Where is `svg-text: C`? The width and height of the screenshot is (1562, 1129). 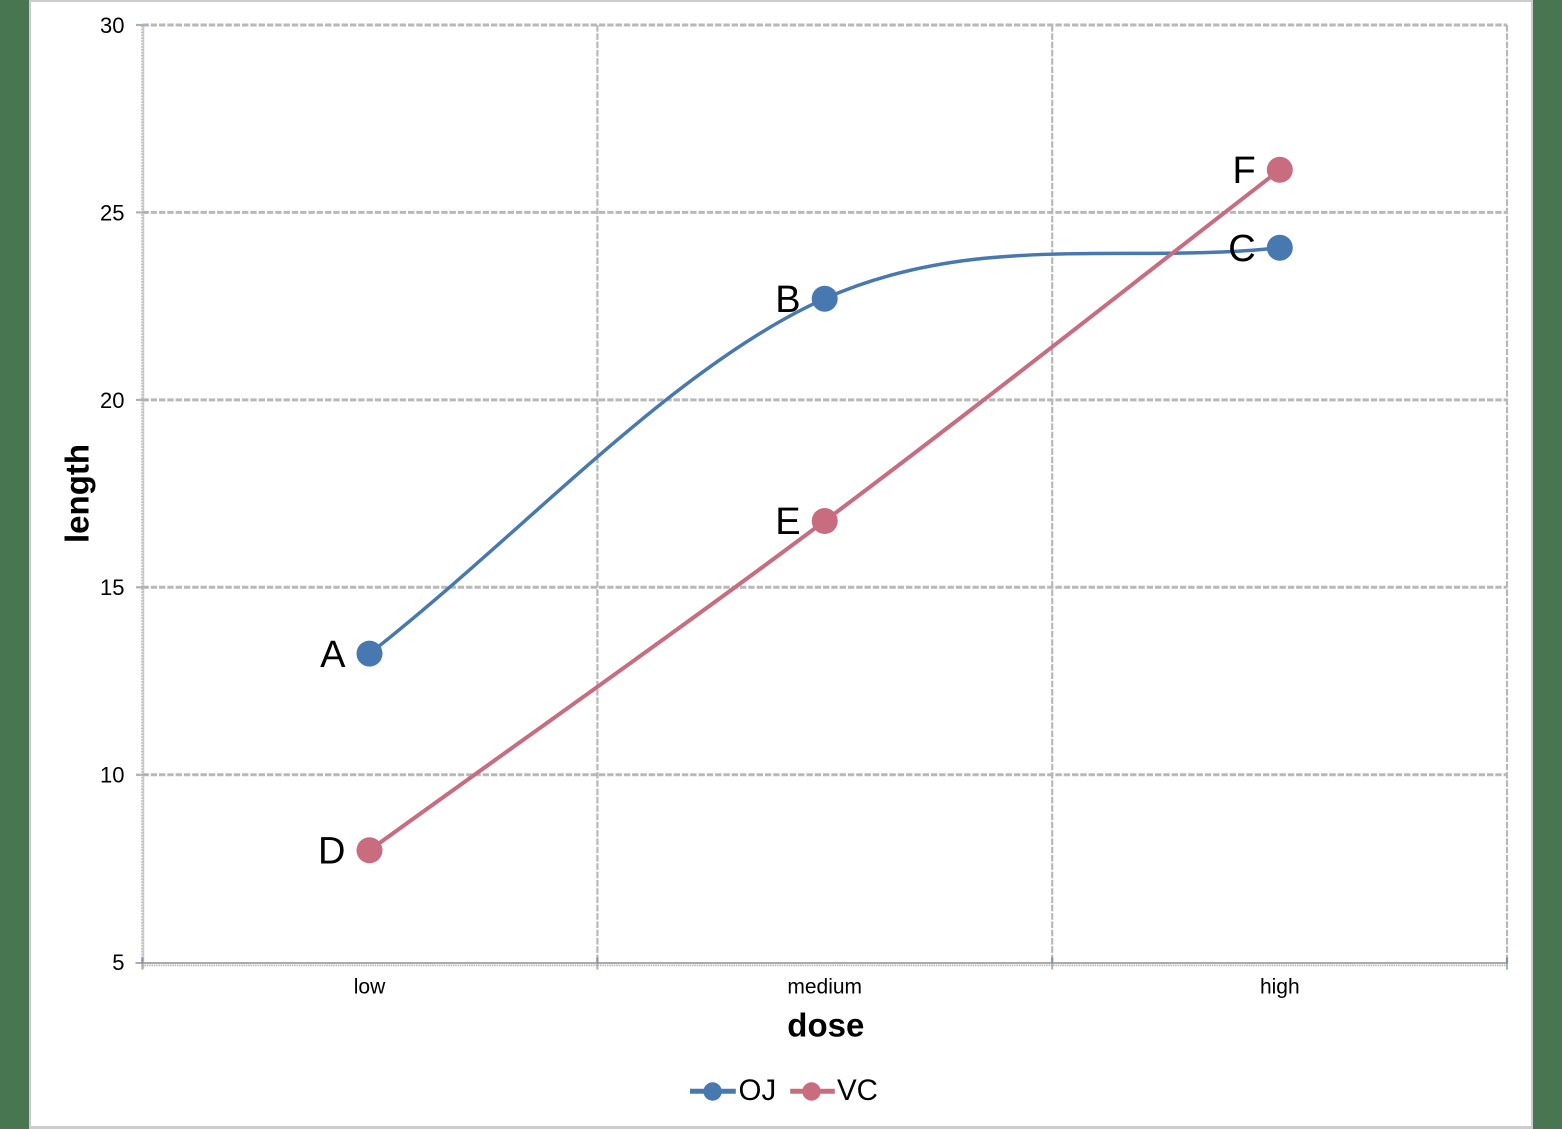
svg-text: C is located at coordinates (1241, 249).